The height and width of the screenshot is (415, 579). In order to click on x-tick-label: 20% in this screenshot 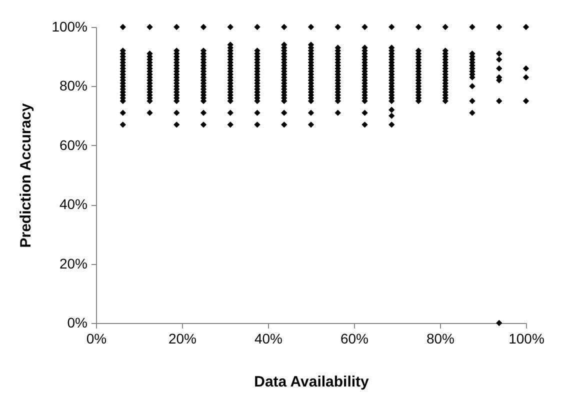, I will do `click(182, 338)`.